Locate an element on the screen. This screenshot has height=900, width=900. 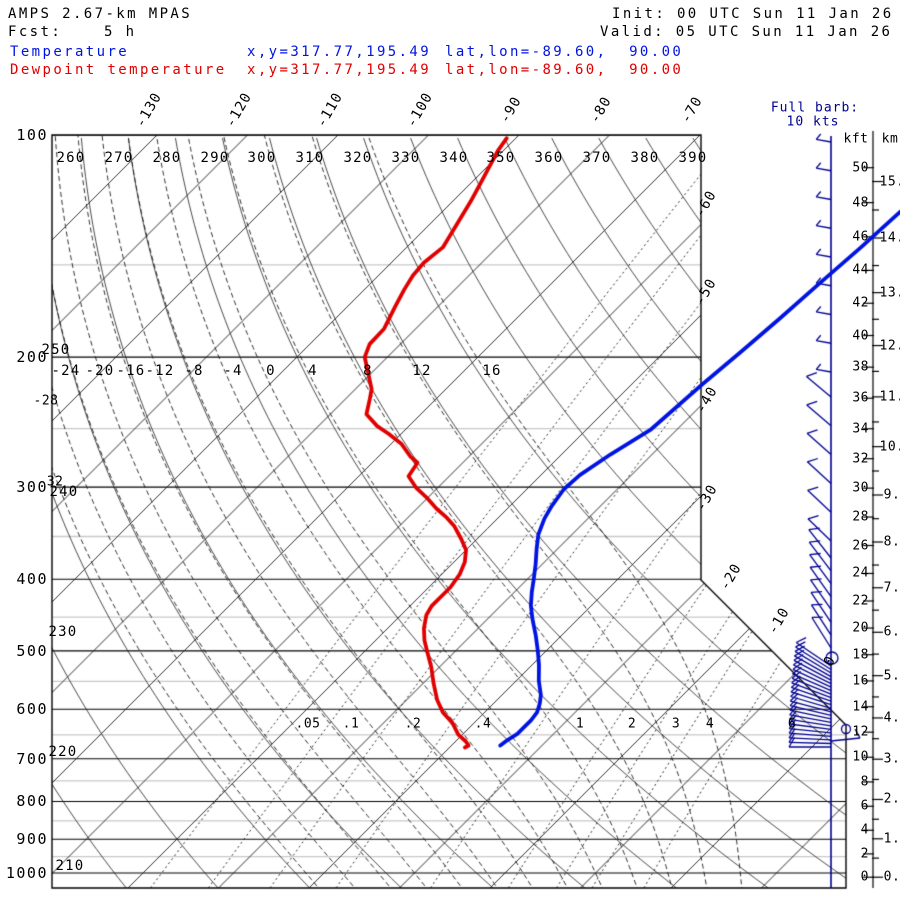
mixing-ratio-label: .4 is located at coordinates (483, 724).